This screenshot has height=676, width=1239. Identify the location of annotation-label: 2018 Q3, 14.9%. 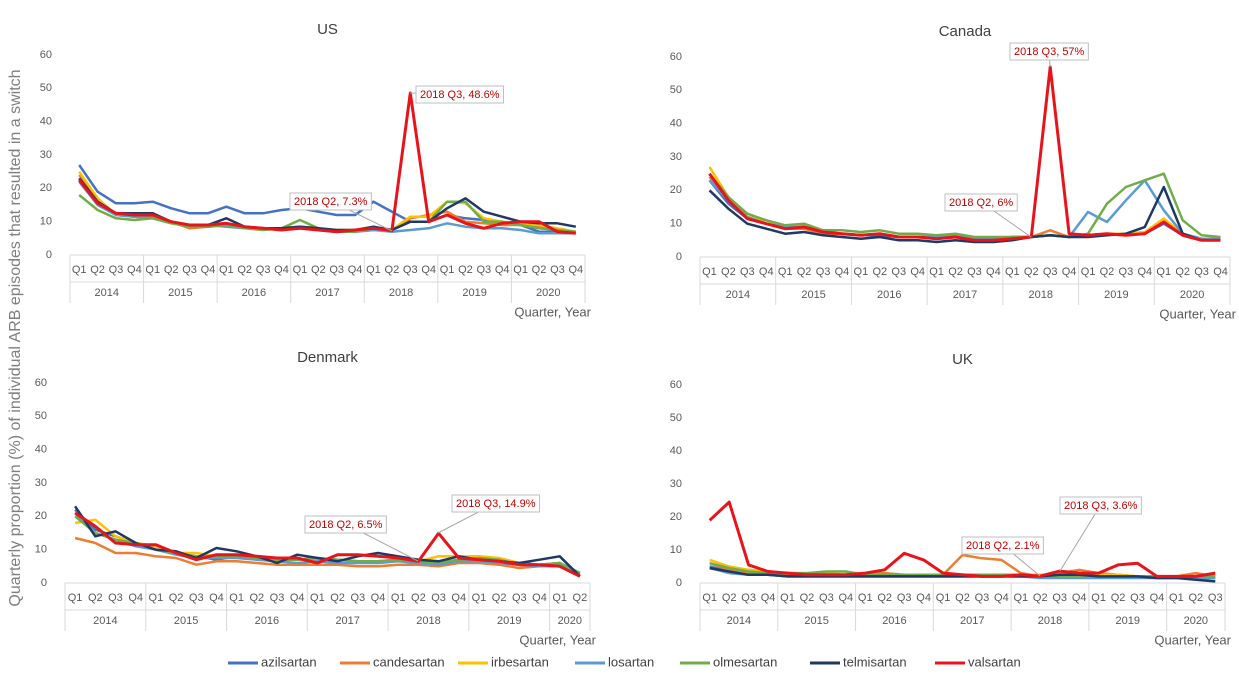
(496, 504).